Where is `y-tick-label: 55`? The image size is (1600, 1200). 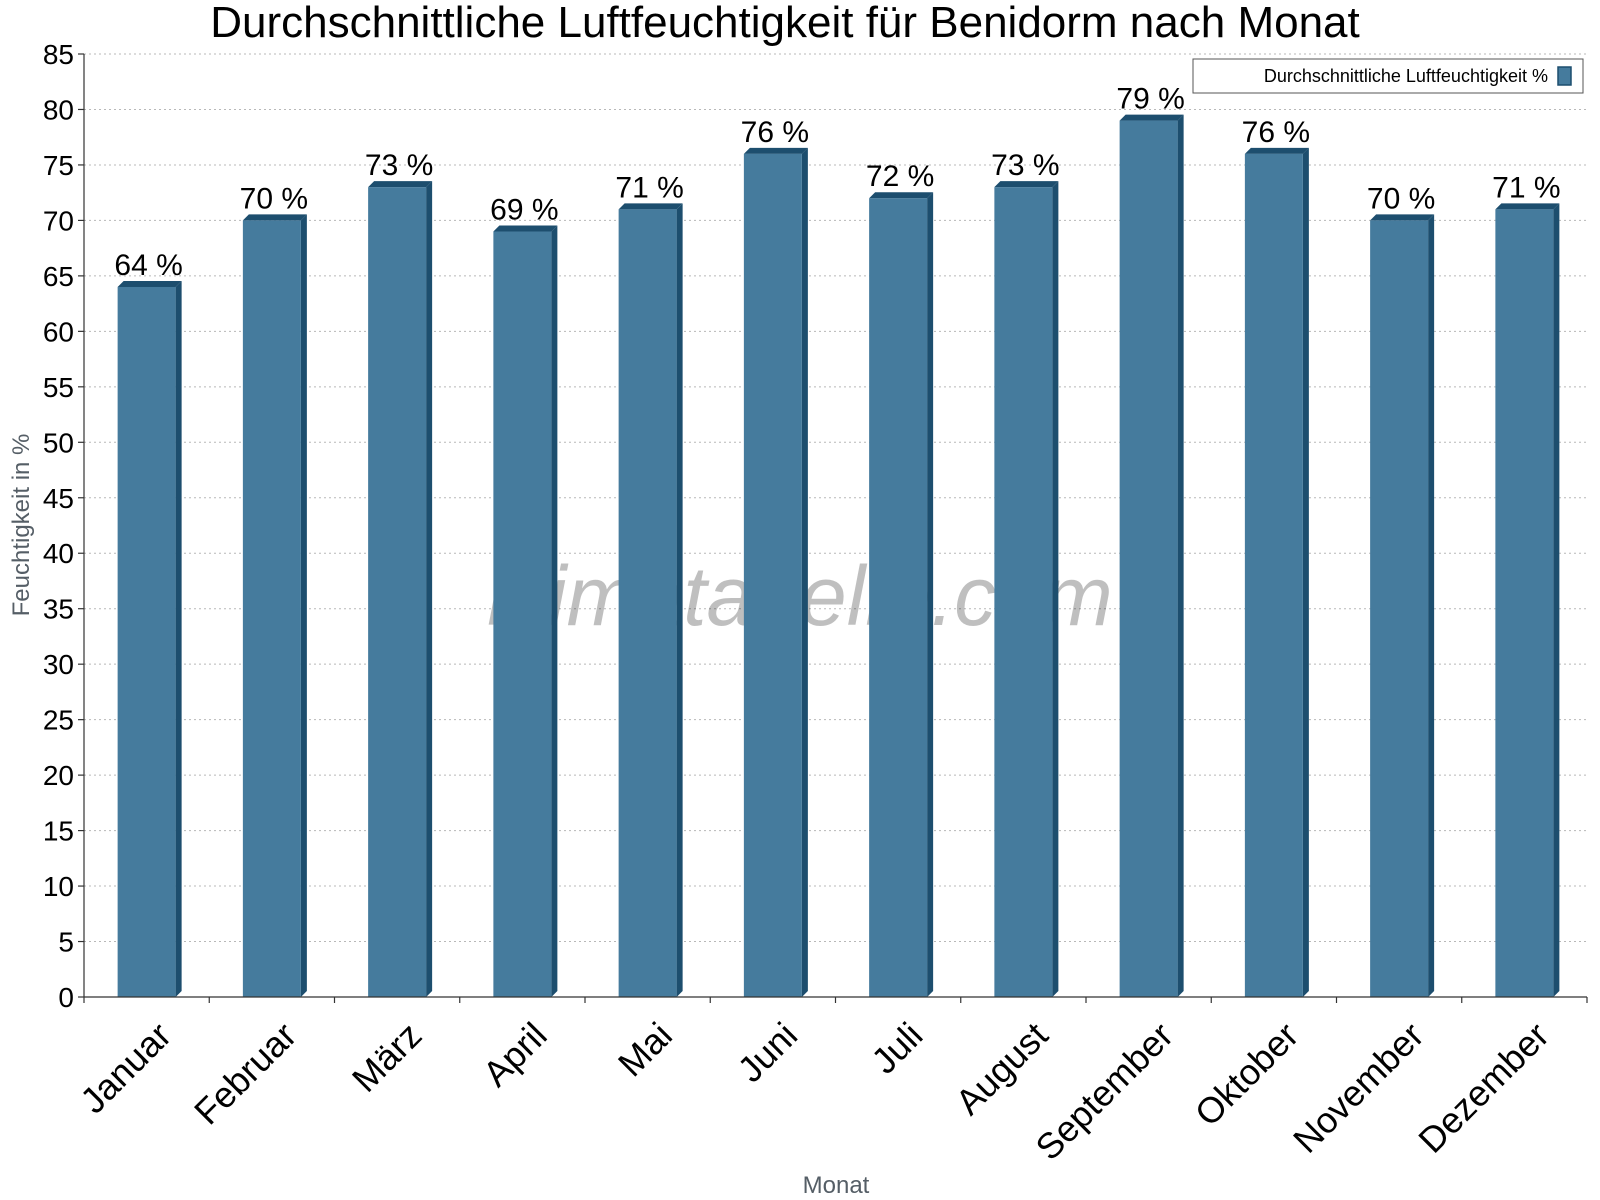
y-tick-label: 55 is located at coordinates (58, 387).